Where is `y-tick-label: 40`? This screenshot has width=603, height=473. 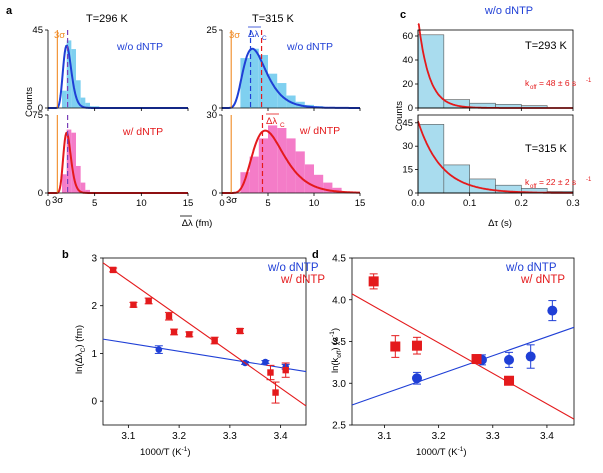
y-tick-label: 40 is located at coordinates (407, 60).